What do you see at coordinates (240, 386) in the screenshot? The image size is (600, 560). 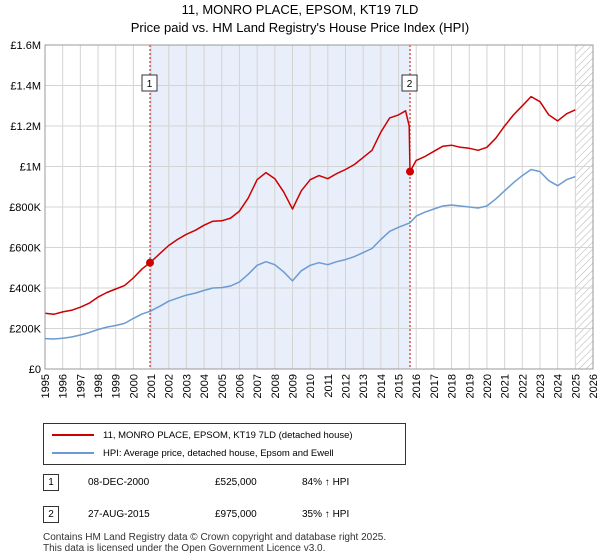 I see `x-tick-label: 2006` at bounding box center [240, 386].